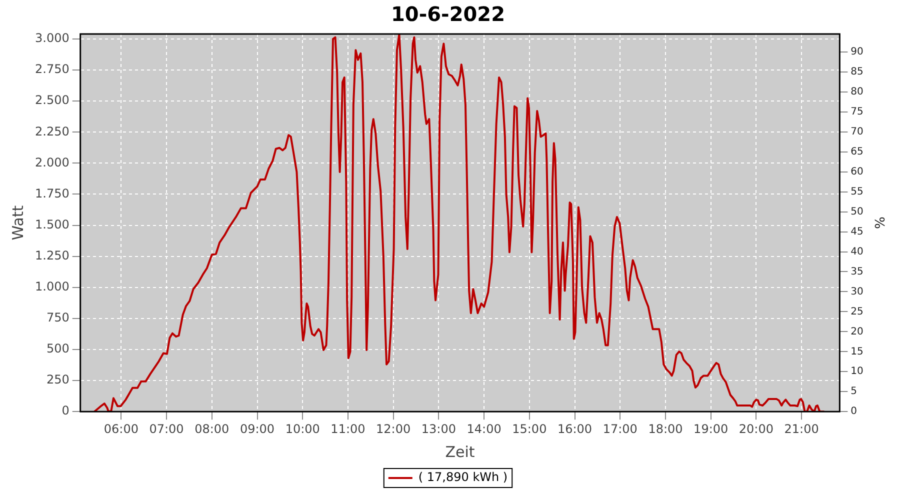  What do you see at coordinates (302, 429) in the screenshot?
I see `x-tick-label: 10:00` at bounding box center [302, 429].